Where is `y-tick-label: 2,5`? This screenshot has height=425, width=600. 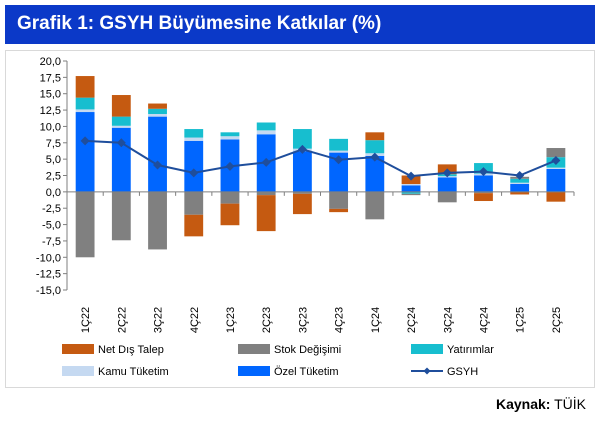 y-tick-label: 2,5 is located at coordinates (53, 177).